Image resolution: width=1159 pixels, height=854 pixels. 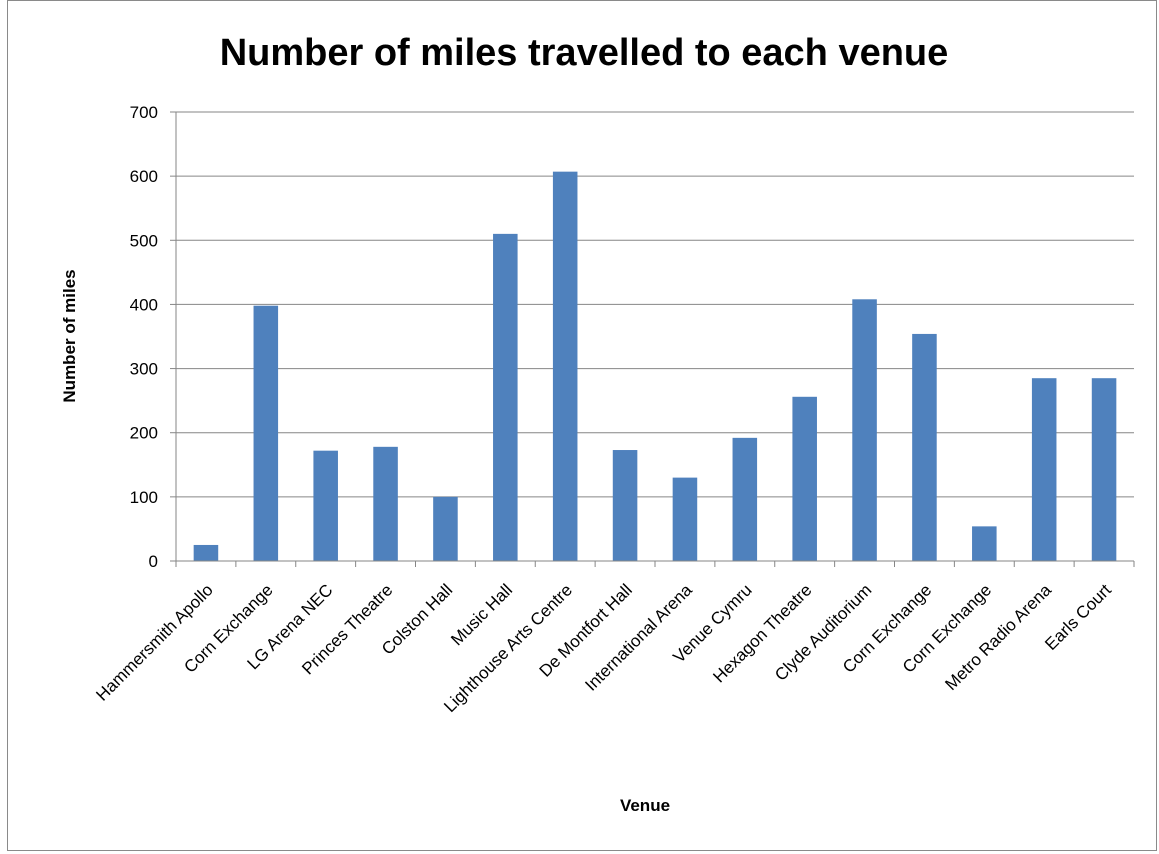 What do you see at coordinates (584, 53) in the screenshot?
I see `chart-title: Number of miles travelled to each venue` at bounding box center [584, 53].